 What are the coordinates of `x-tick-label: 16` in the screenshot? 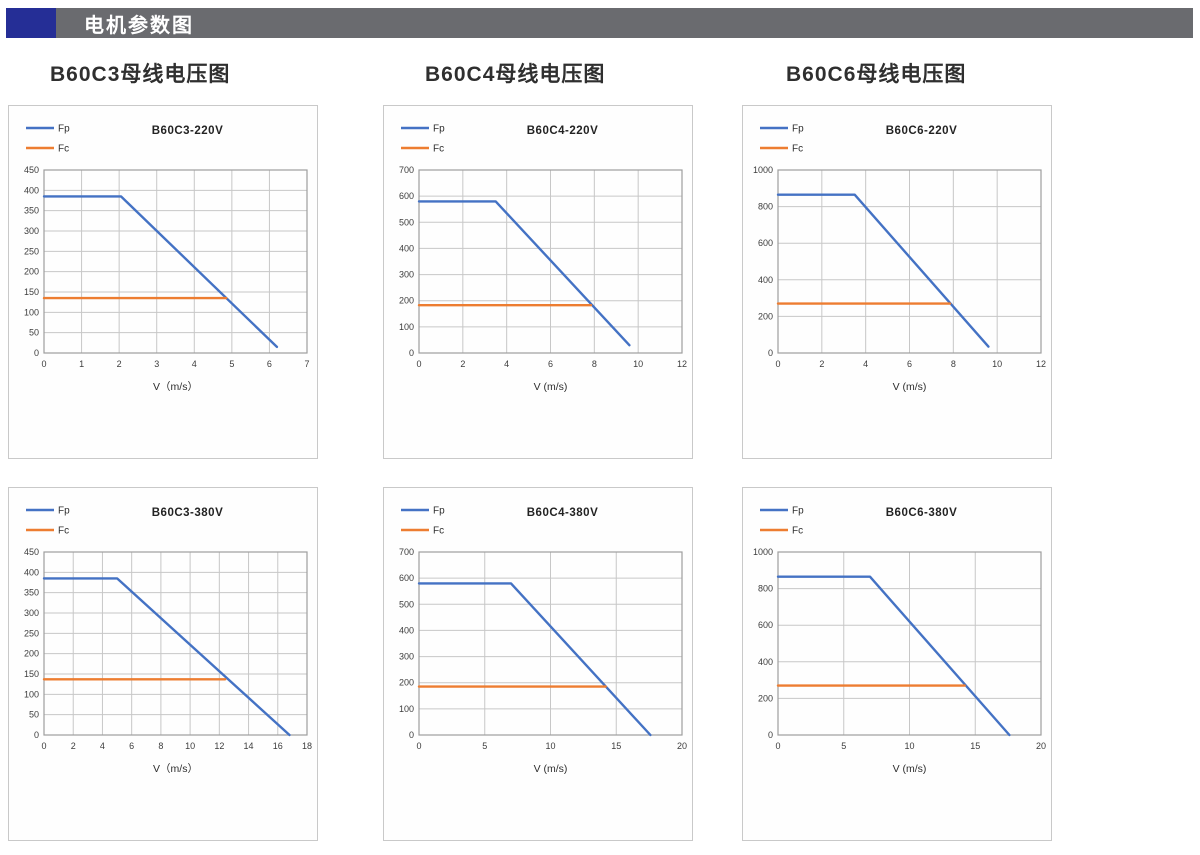 It's located at (278, 746).